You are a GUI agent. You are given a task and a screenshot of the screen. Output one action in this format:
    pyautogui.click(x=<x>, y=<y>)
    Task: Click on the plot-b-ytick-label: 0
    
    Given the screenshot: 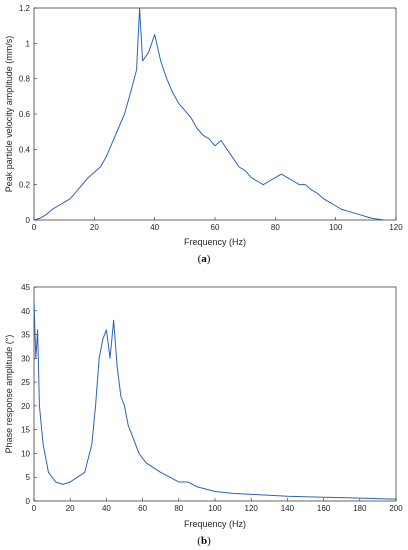 What is the action you would take?
    pyautogui.click(x=28, y=501)
    